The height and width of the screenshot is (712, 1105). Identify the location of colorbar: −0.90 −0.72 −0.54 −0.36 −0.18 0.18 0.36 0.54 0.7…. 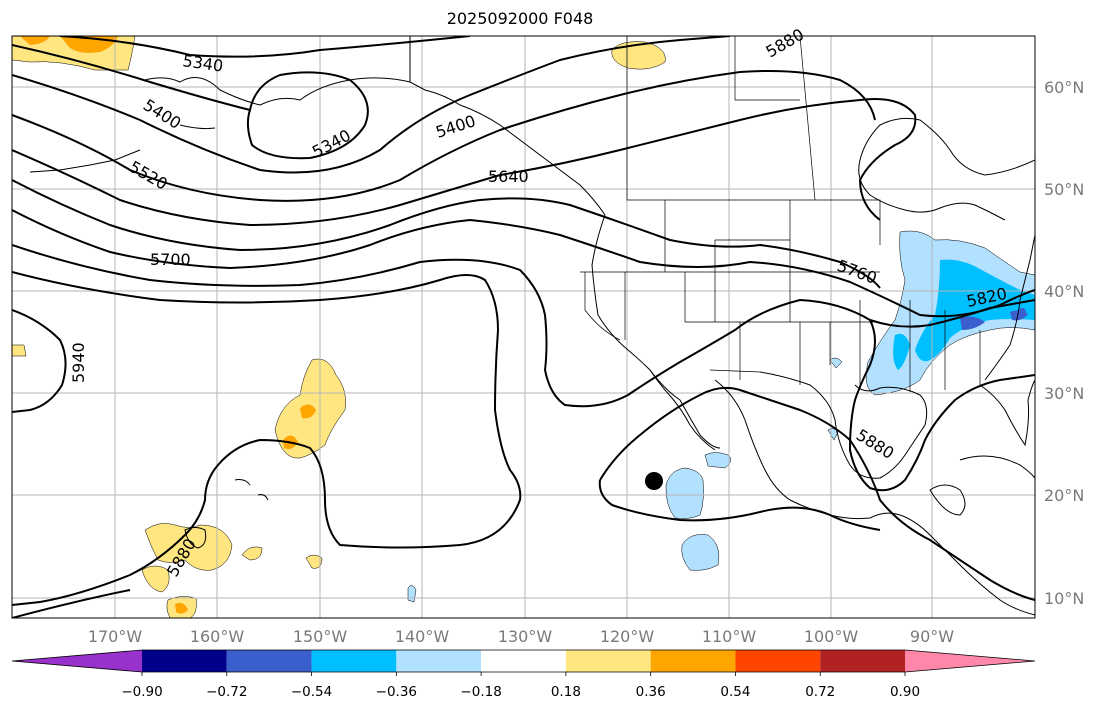
(523, 674).